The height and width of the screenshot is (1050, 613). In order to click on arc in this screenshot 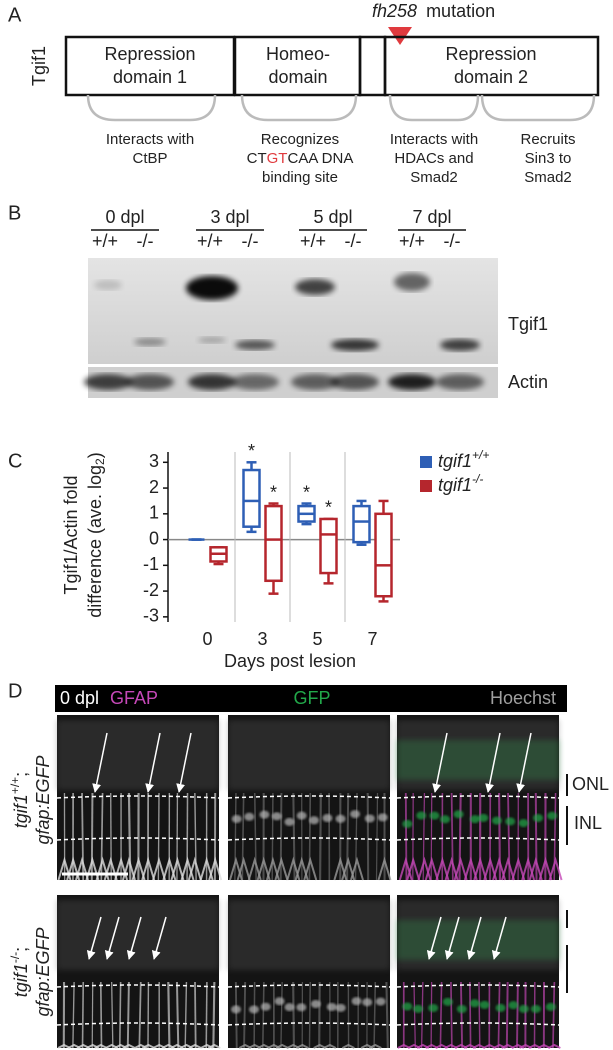, I will do `click(538, 108)`.